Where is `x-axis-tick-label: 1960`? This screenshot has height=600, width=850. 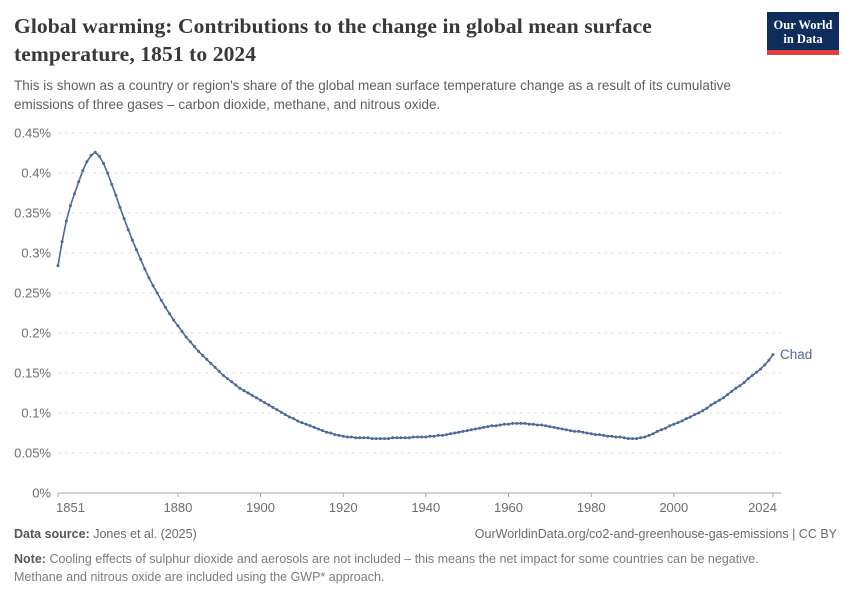 x-axis-tick-label: 1960 is located at coordinates (508, 507).